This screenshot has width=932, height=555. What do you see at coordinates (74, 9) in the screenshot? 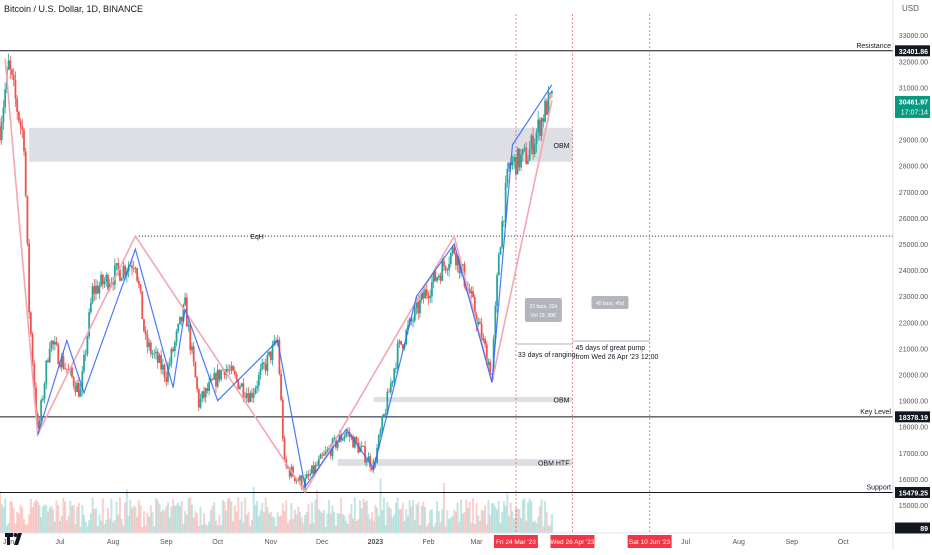
I see `symbol-title: Bitcoin / U.S. Dollar, 1D, BINANCE` at bounding box center [74, 9].